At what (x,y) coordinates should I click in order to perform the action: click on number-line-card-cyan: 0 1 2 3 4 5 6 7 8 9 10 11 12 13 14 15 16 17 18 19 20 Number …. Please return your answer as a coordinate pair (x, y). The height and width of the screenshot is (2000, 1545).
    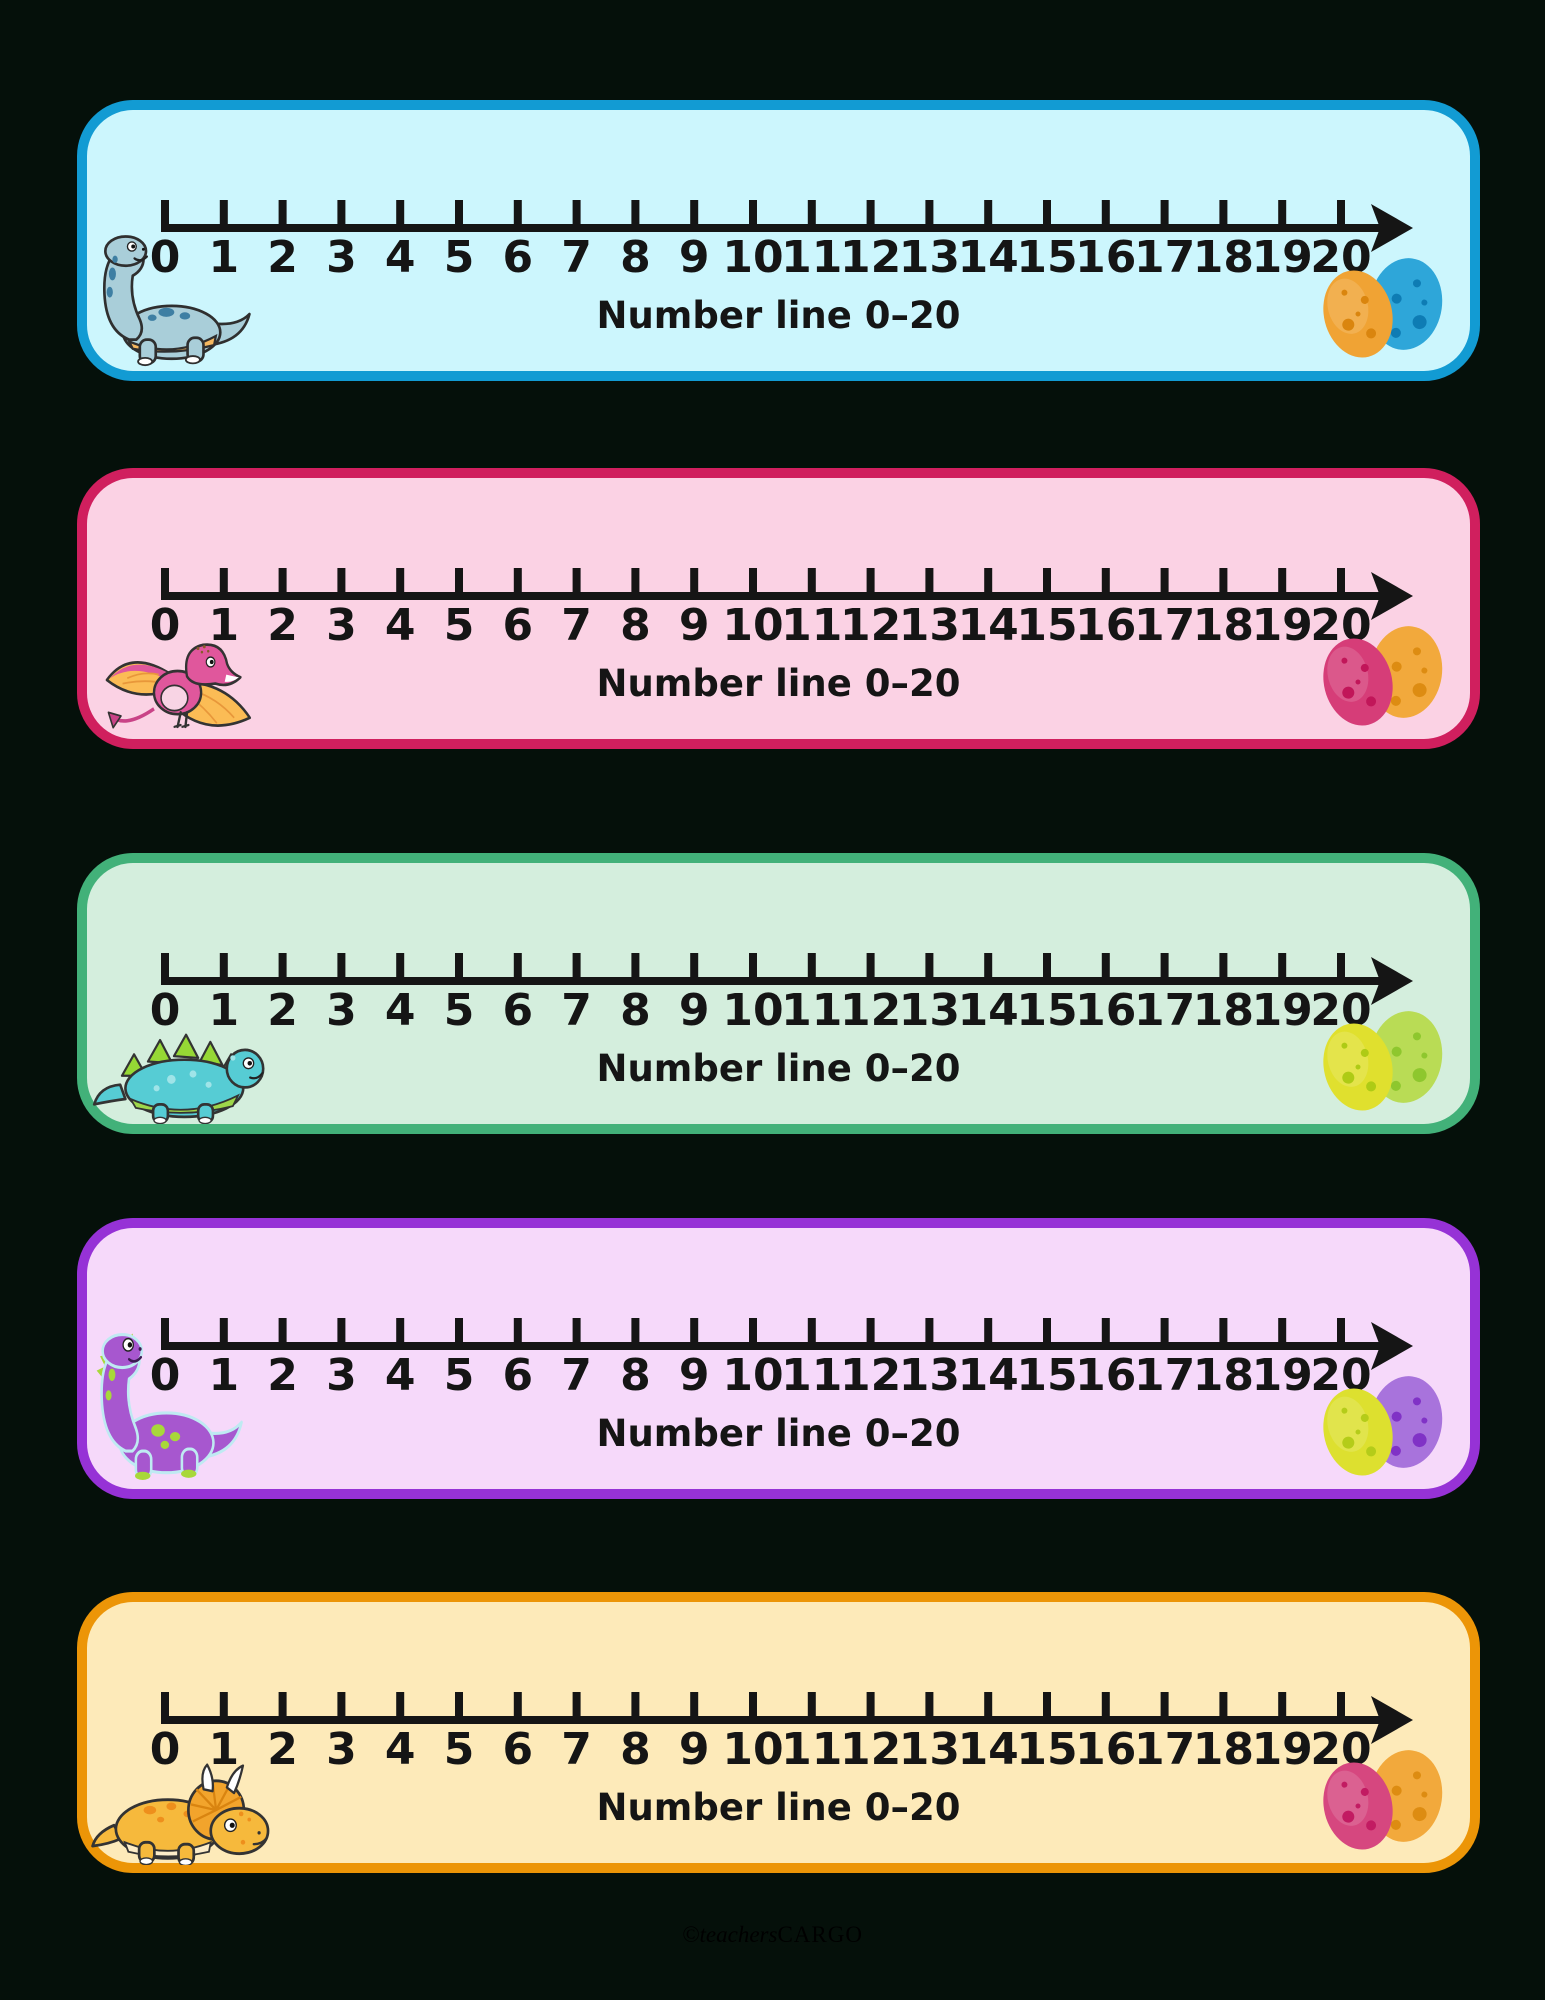
    Looking at the image, I should click on (778, 240).